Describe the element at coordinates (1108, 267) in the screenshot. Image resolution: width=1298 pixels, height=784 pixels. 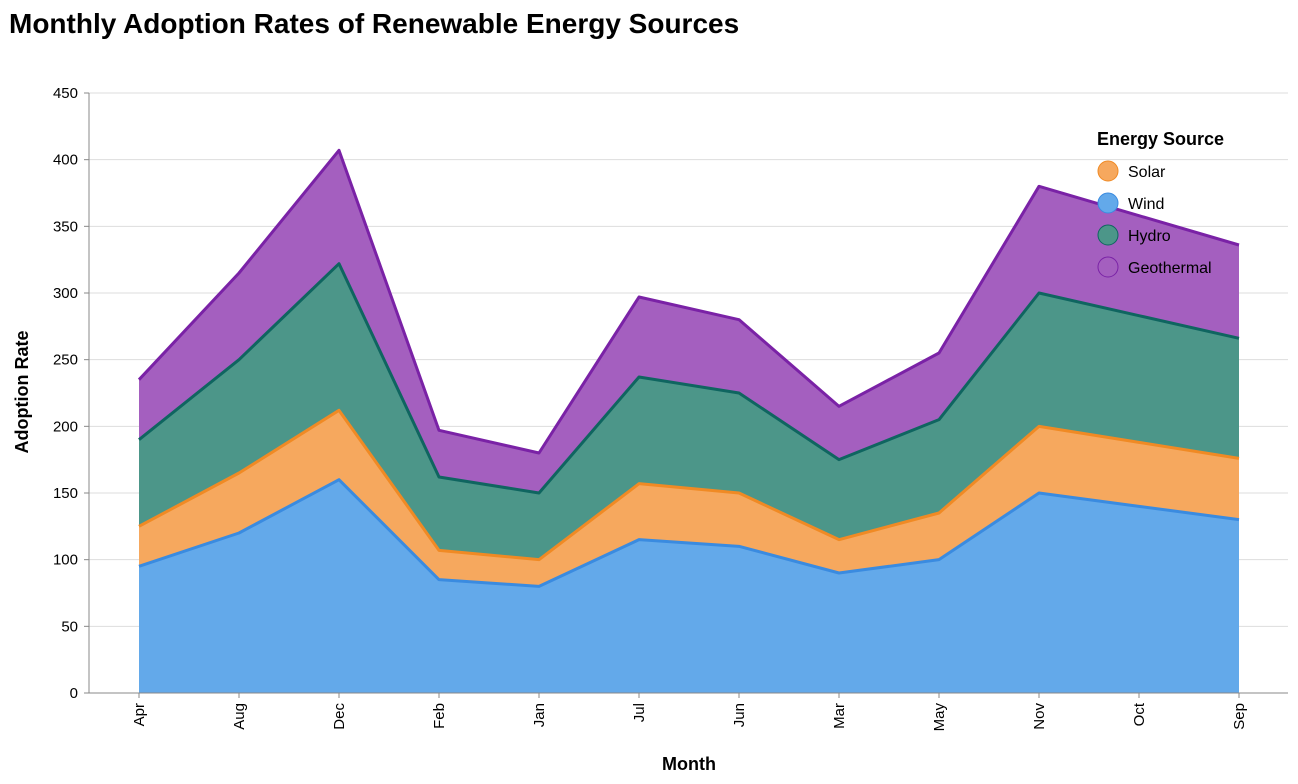
I see `legend-swatch-geothermal` at that location.